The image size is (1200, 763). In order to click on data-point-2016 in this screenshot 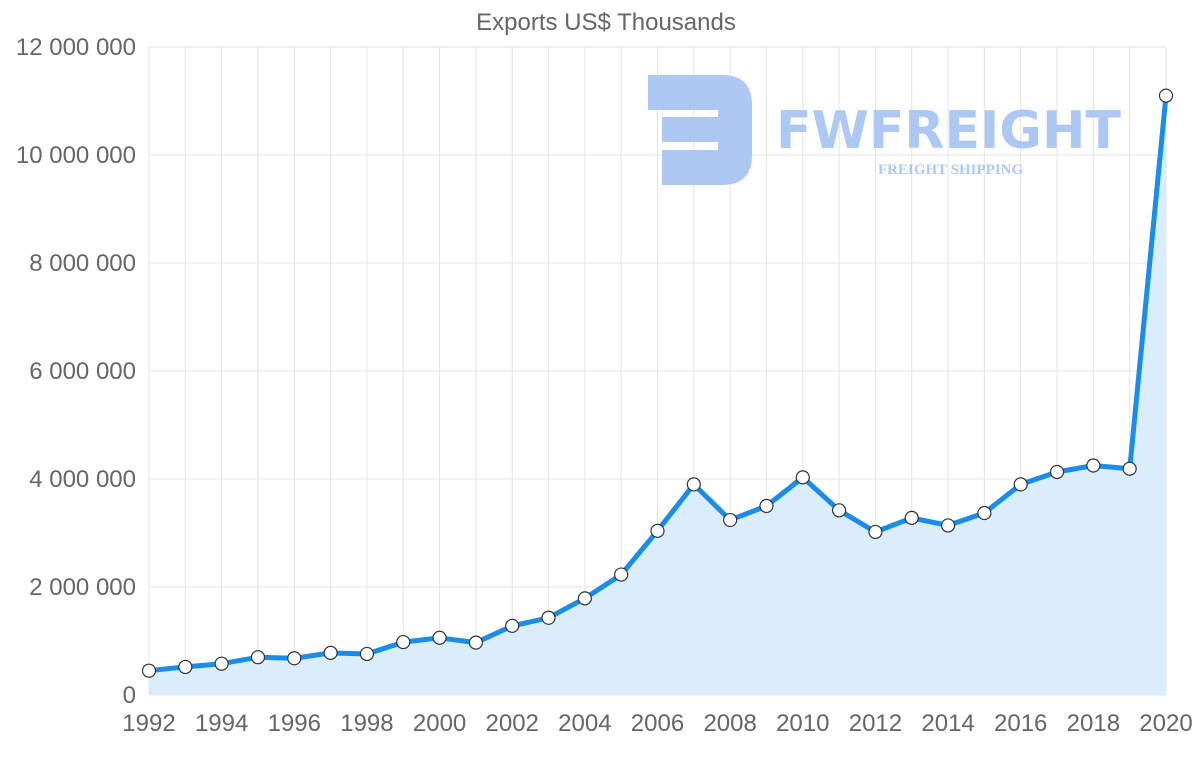, I will do `click(1020, 484)`.